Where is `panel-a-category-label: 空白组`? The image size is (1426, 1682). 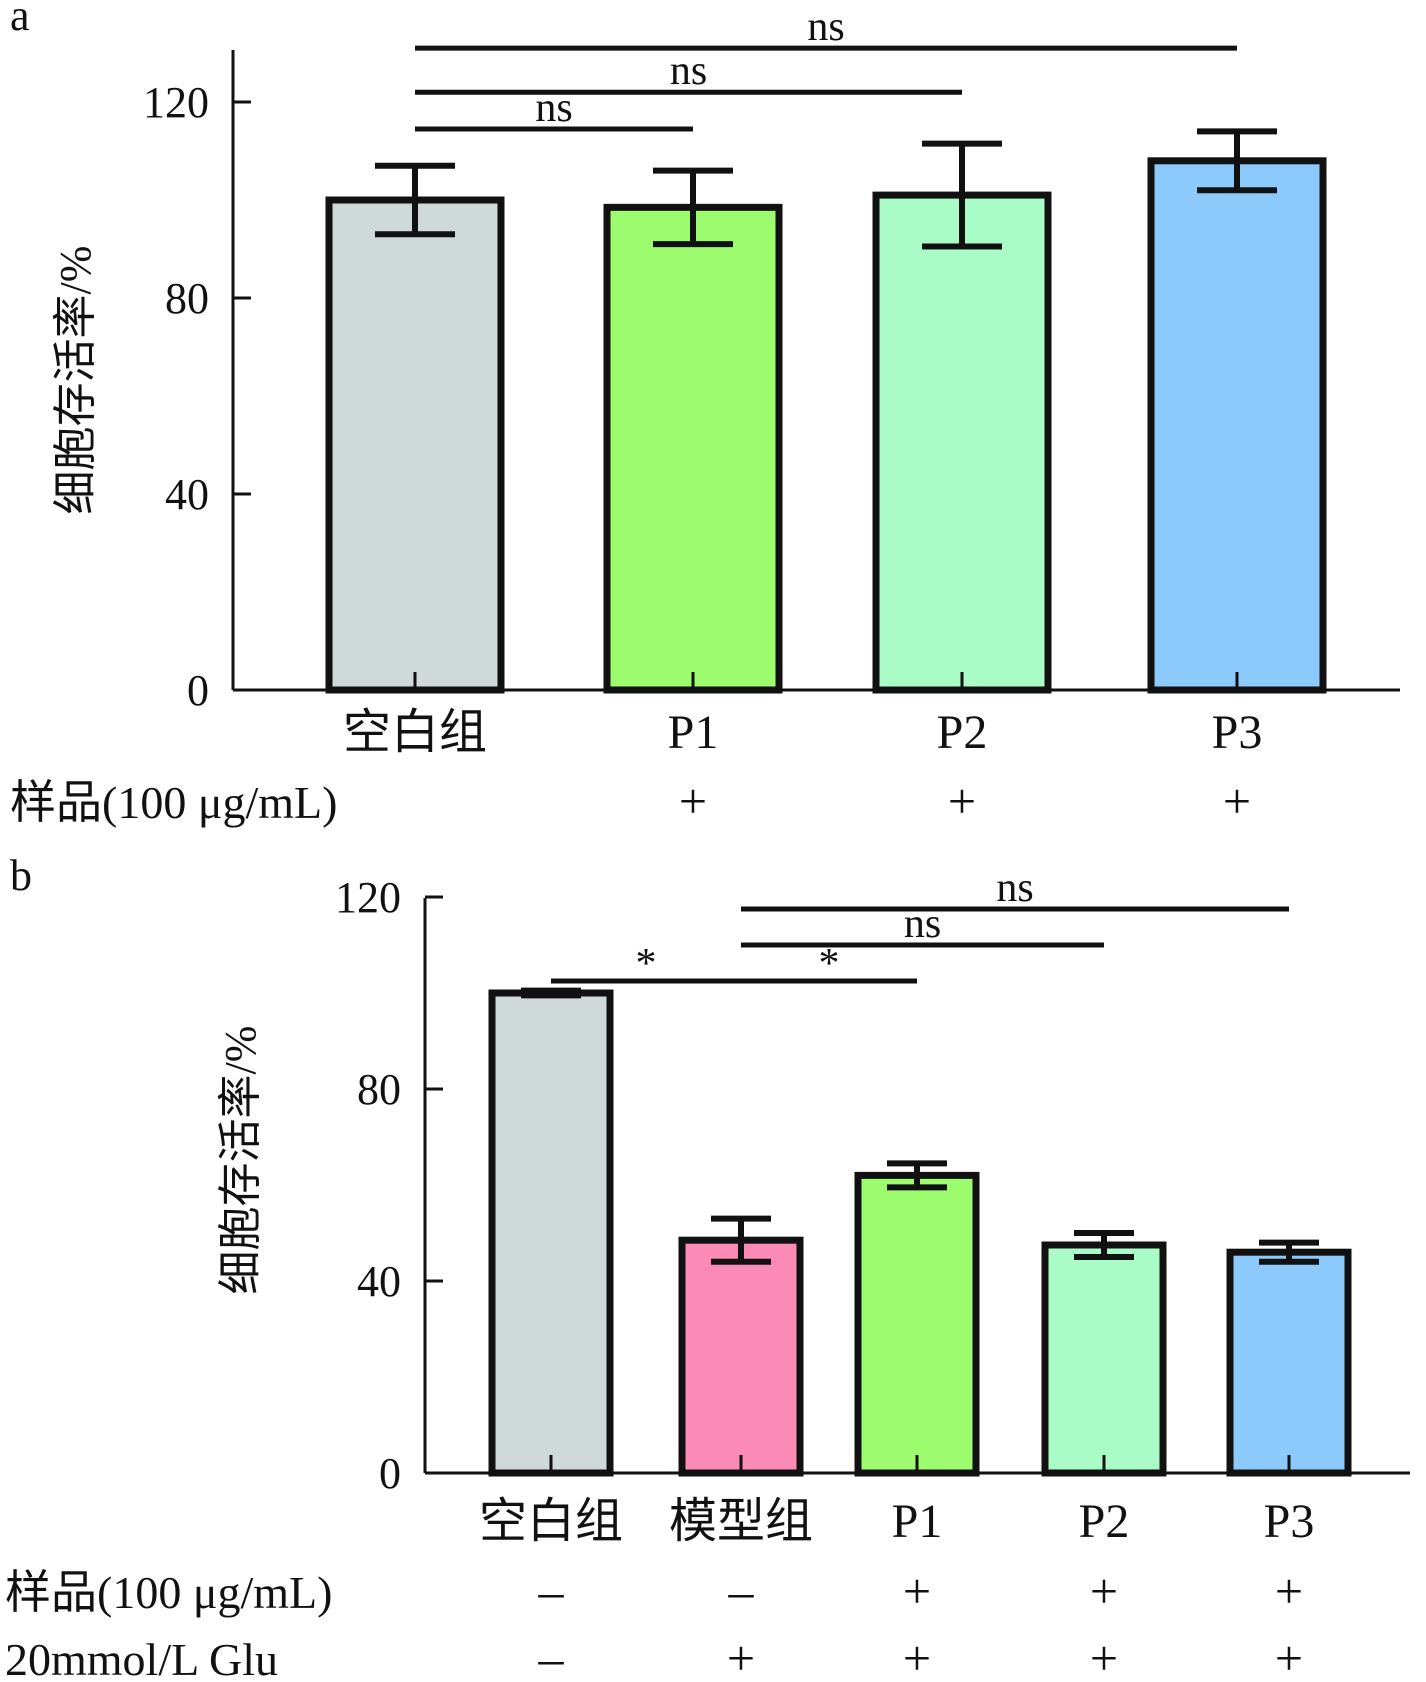
panel-a-category-label: 空白组 is located at coordinates (415, 732).